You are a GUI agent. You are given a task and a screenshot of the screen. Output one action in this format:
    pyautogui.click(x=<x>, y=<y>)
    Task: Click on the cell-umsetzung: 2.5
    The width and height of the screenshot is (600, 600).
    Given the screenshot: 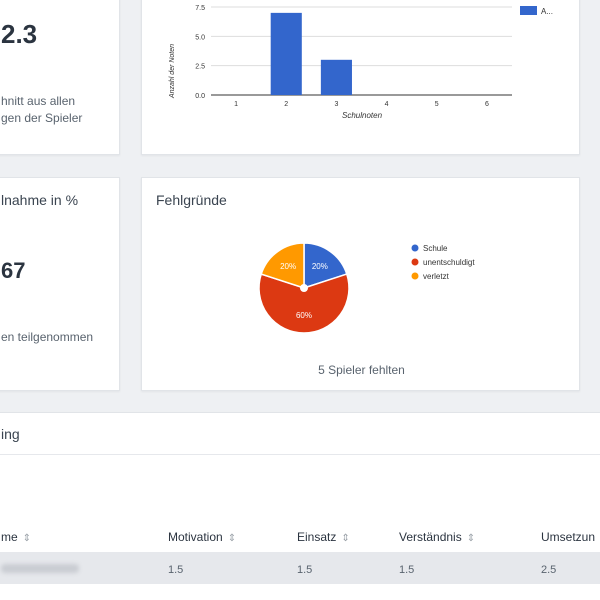 What is the action you would take?
    pyautogui.click(x=549, y=570)
    